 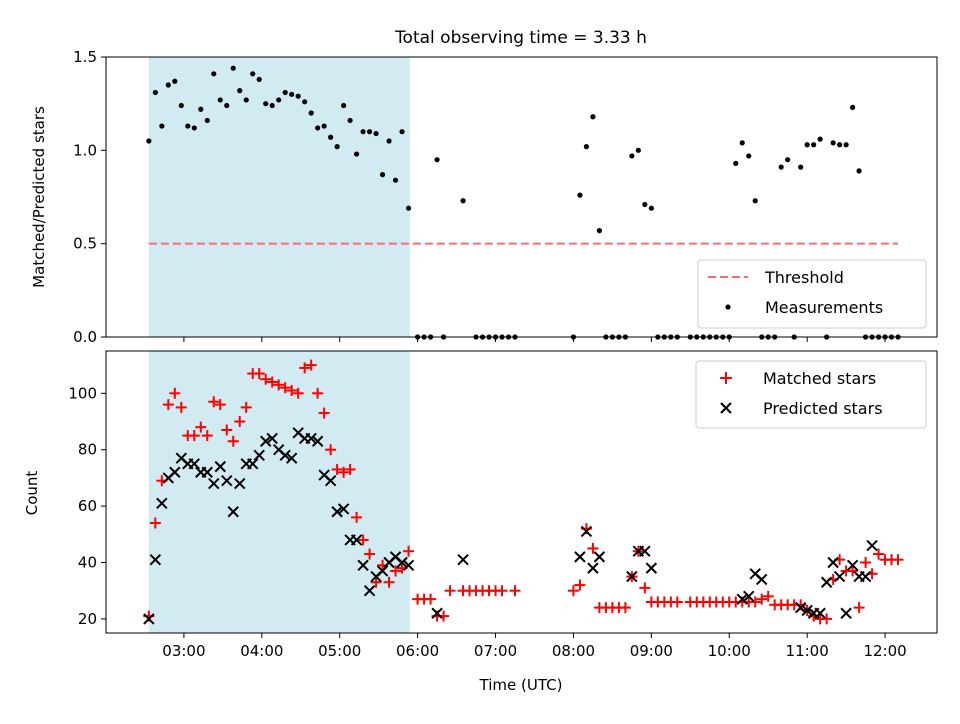 What do you see at coordinates (339, 651) in the screenshot?
I see `x-tick-label: 05:00` at bounding box center [339, 651].